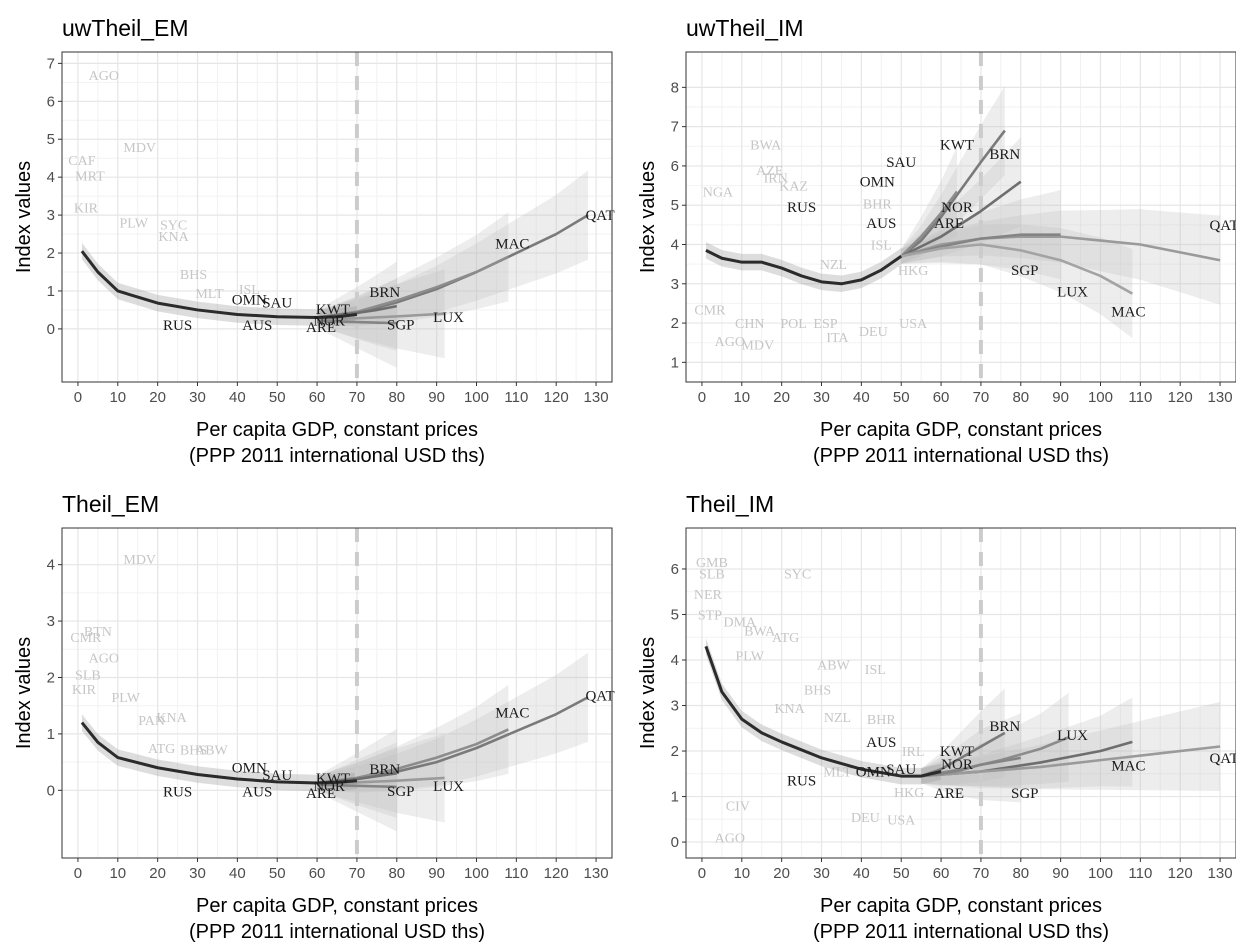 The image size is (1236, 942). I want to click on country-label-rus: RUS, so click(801, 782).